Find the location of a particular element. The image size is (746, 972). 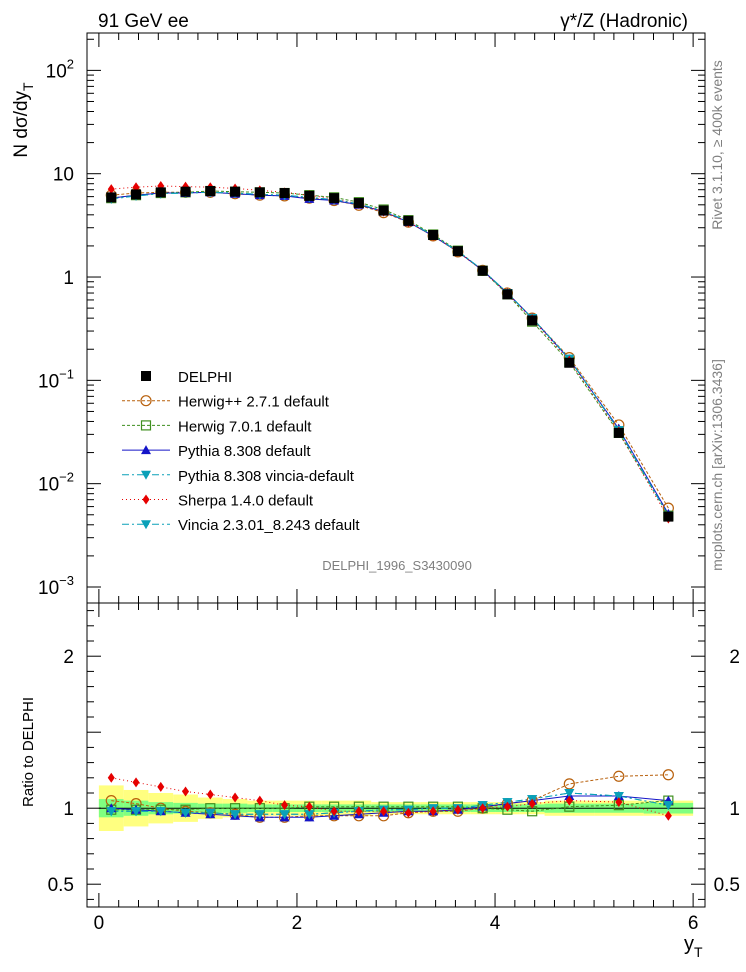

legend-entry-sherpa-5: Sherpa 1.4.0 default is located at coordinates (218, 501).